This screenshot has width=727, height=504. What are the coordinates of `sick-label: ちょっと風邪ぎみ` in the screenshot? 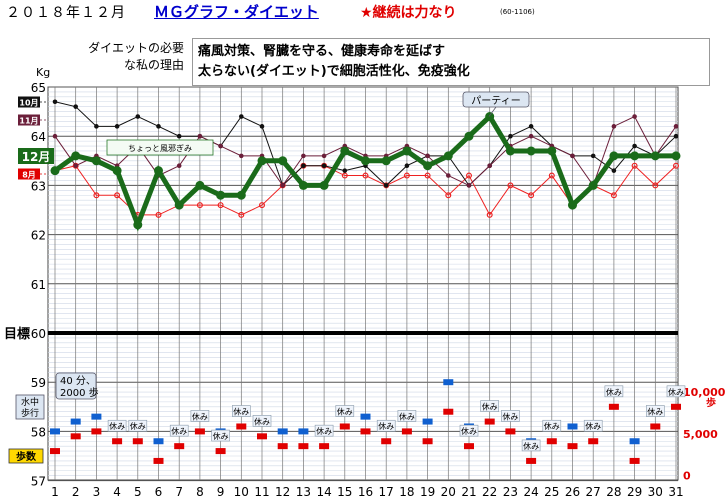 It's located at (160, 148).